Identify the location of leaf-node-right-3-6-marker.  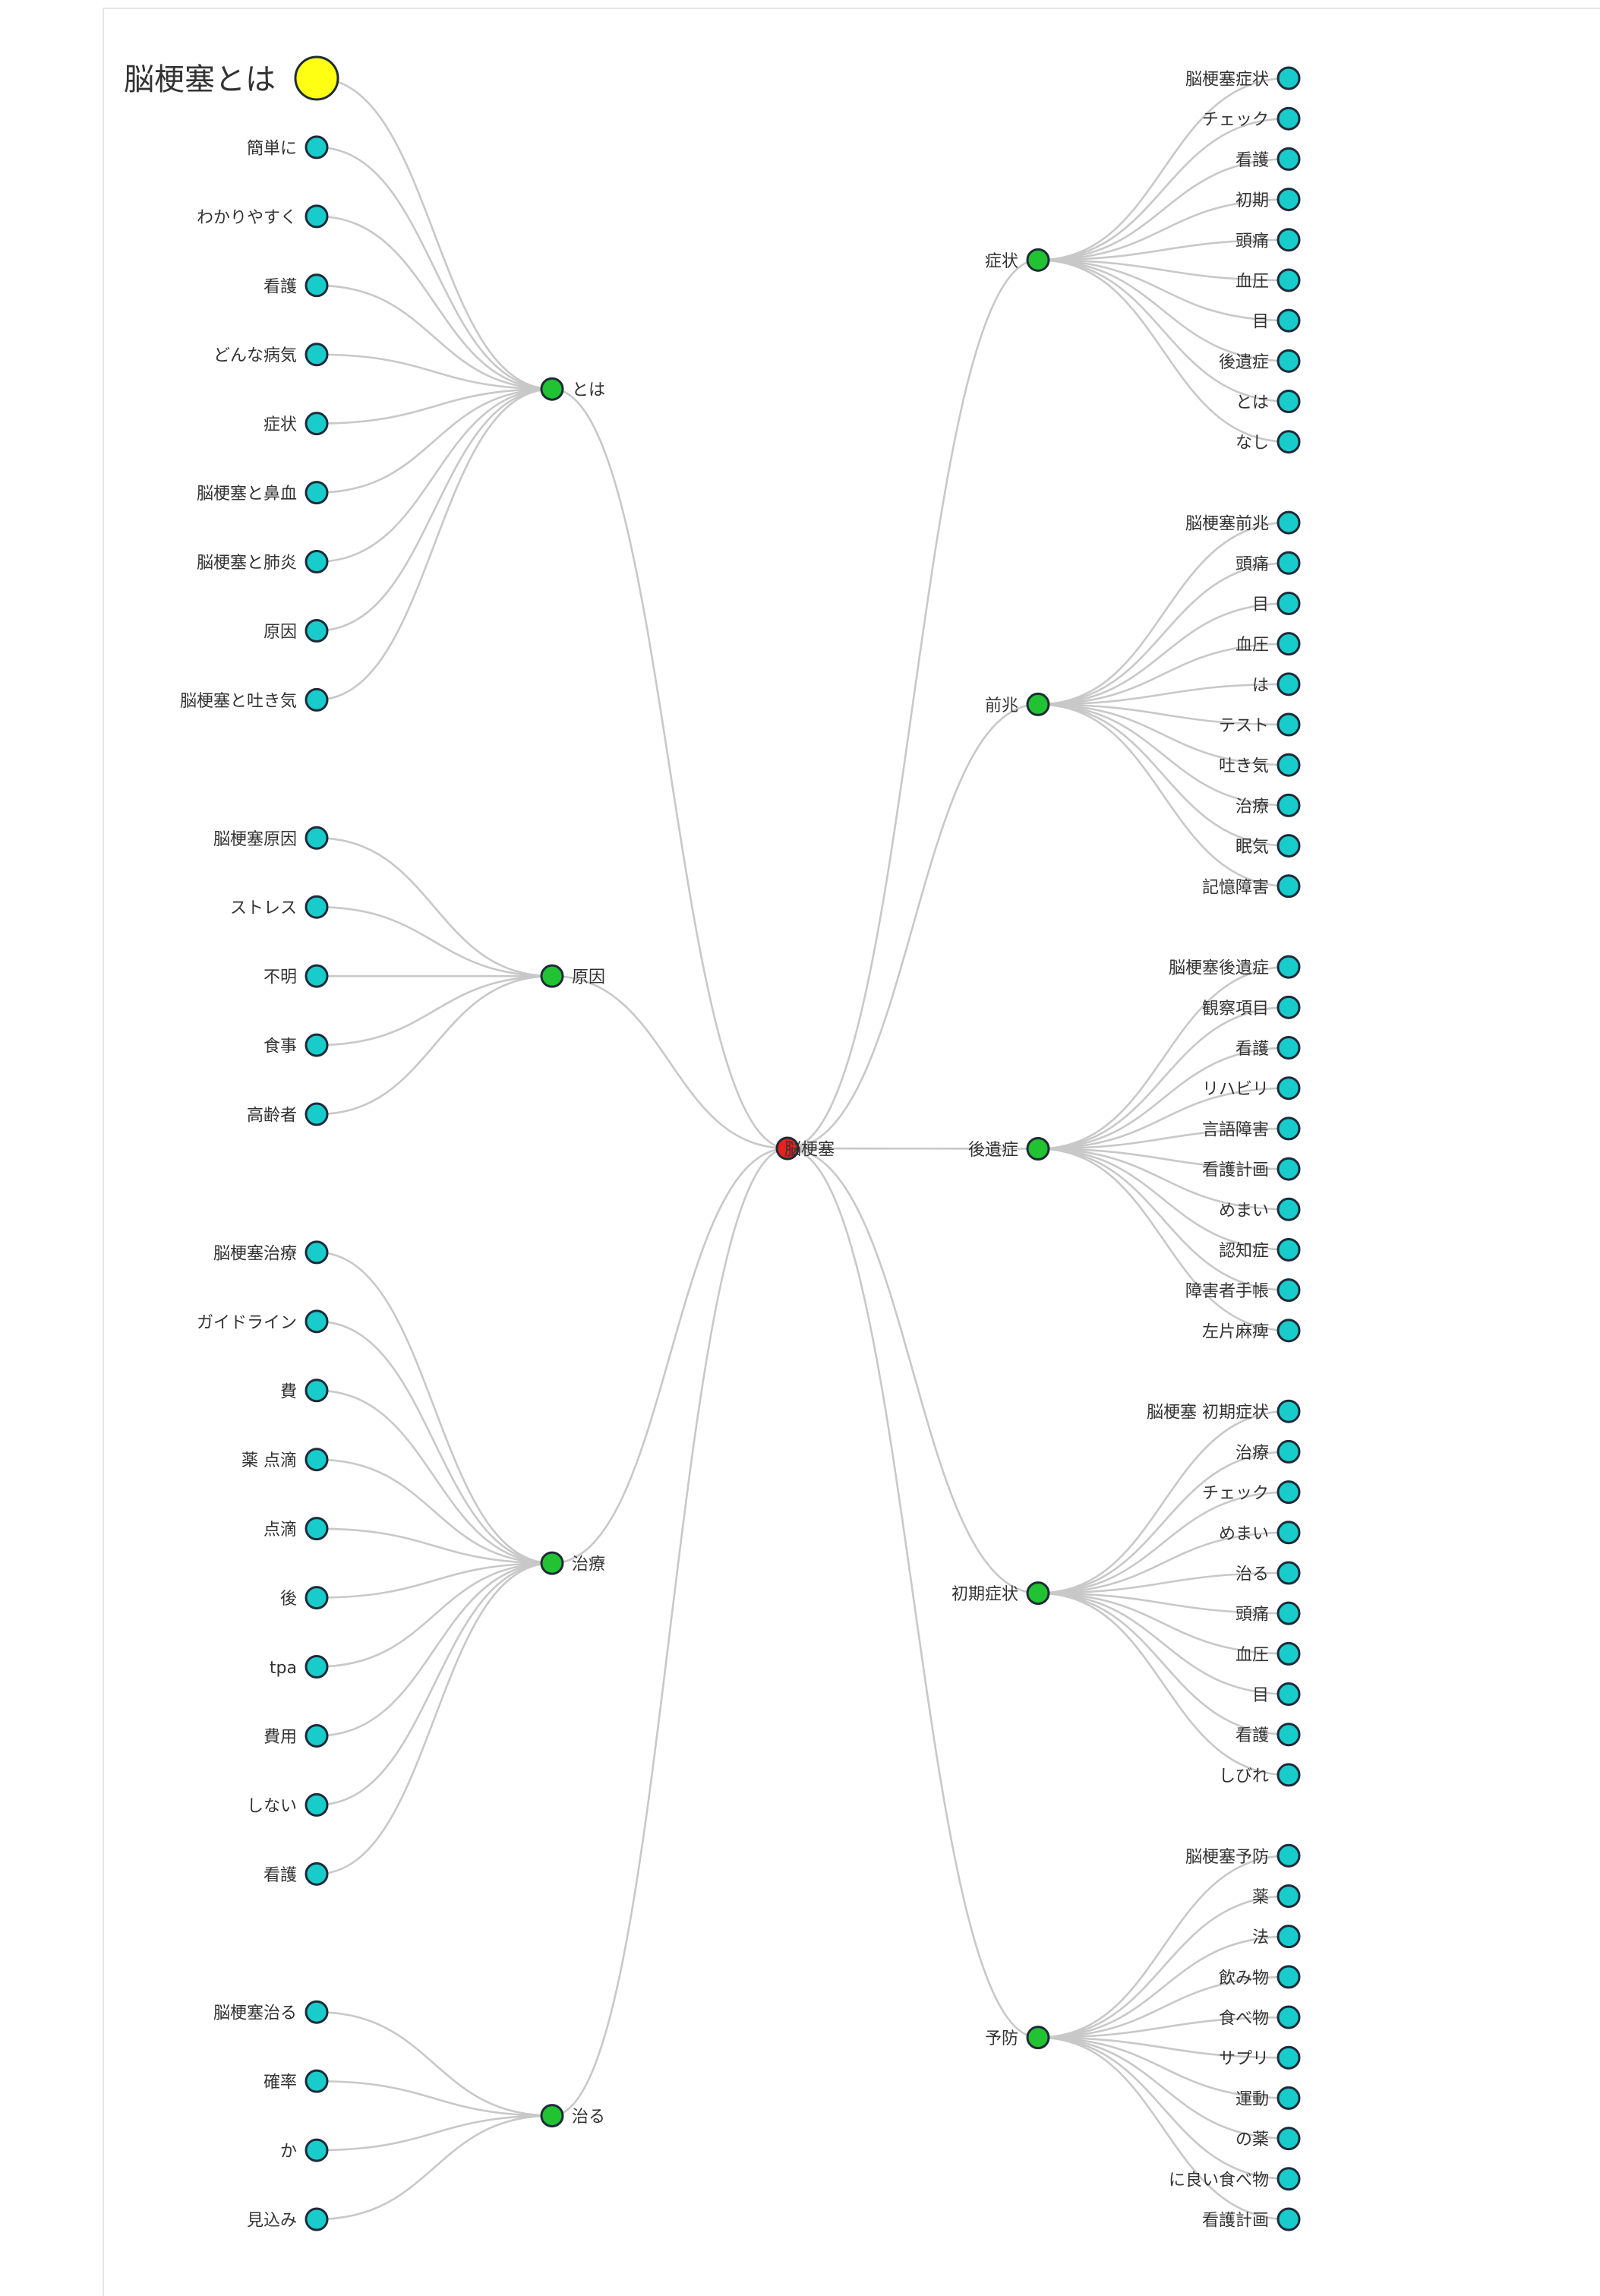
(1289, 1653).